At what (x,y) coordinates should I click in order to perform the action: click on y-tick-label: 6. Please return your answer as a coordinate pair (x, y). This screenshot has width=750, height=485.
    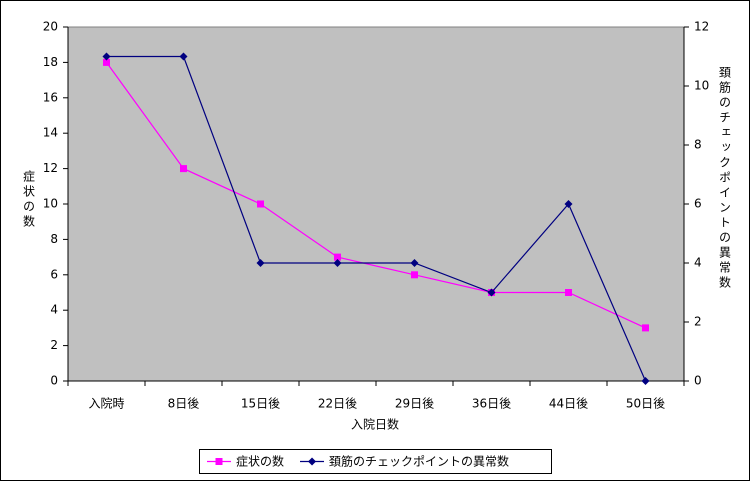
    Looking at the image, I should click on (54, 274).